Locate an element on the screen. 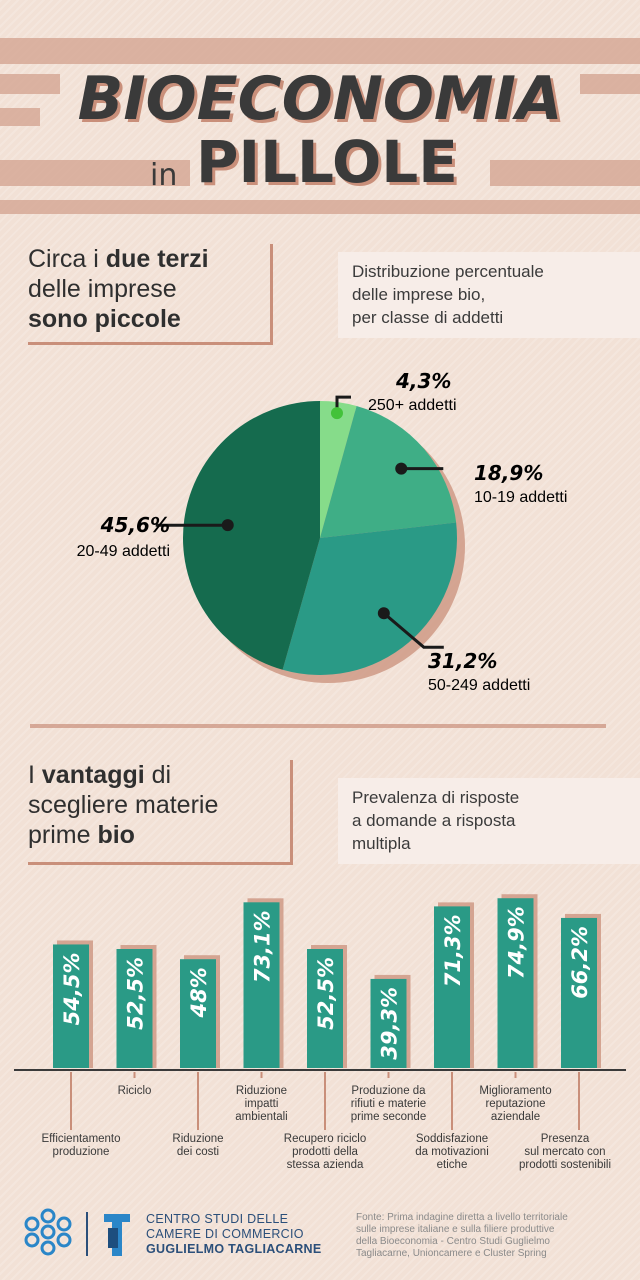 The height and width of the screenshot is (1280, 640). bar-value-label: 74,9% is located at coordinates (517, 942).